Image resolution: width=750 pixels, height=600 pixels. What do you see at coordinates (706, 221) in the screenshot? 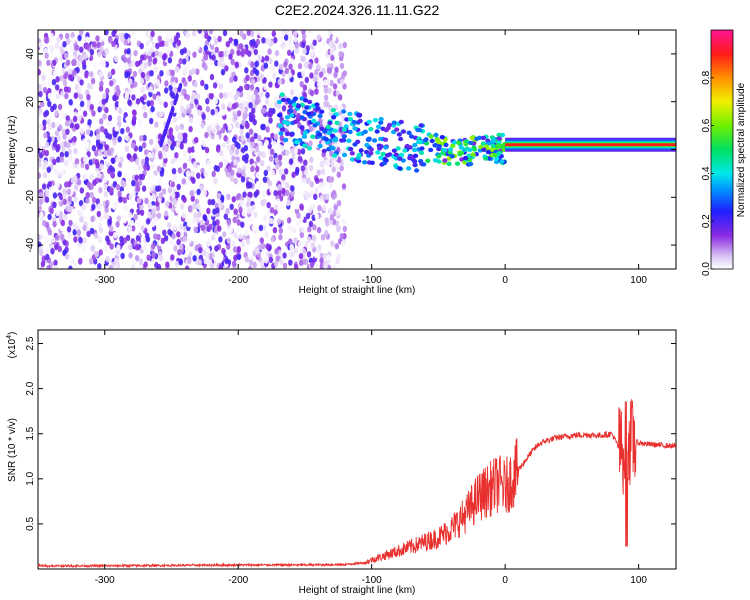
I see `colorbar-tick-label: 0.2` at bounding box center [706, 221].